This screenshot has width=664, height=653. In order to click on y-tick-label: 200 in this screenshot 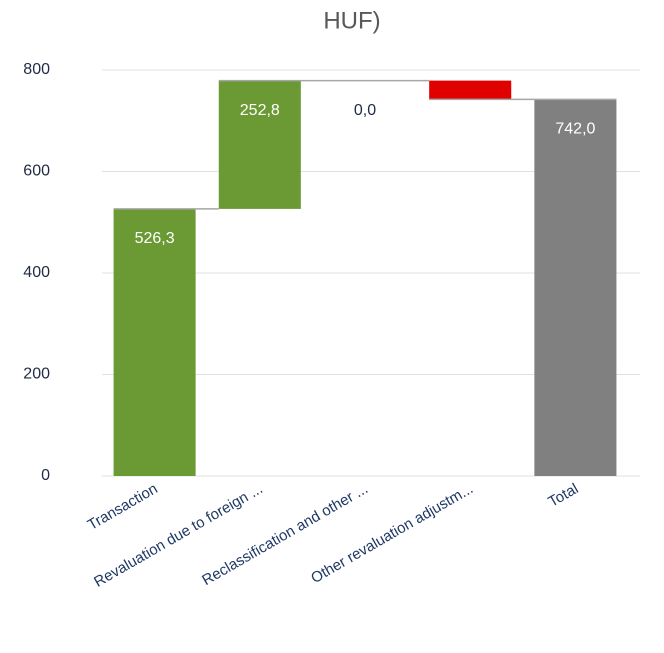, I will do `click(36, 374)`.